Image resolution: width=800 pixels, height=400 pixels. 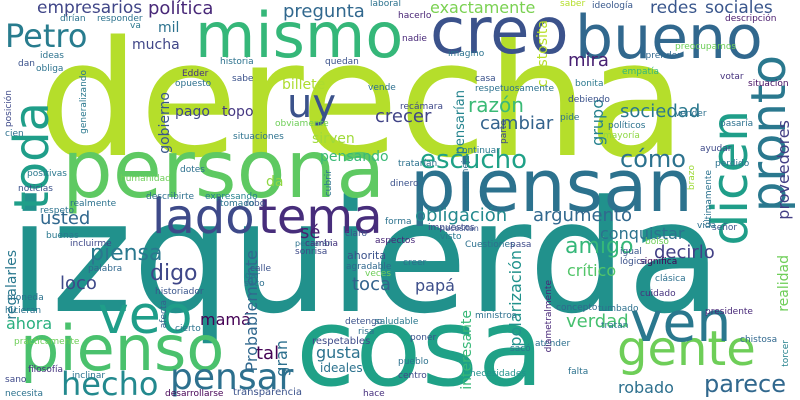 What do you see at coordinates (170, 197) in the screenshot?
I see `word-describirte: describirte` at bounding box center [170, 197].